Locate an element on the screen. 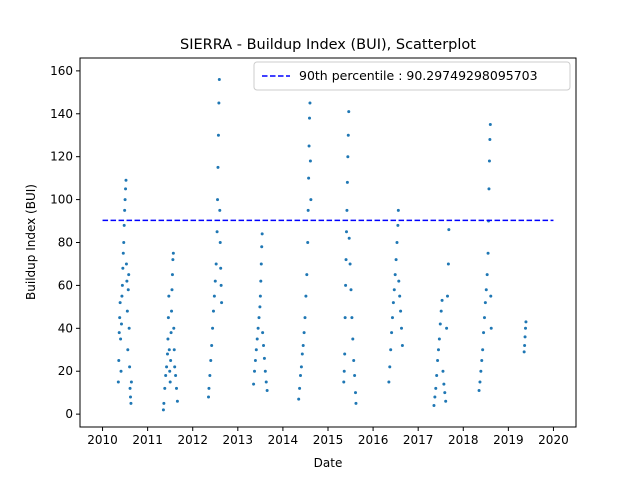 The height and width of the screenshot is (480, 640). x-axis-label: Date is located at coordinates (328, 463).